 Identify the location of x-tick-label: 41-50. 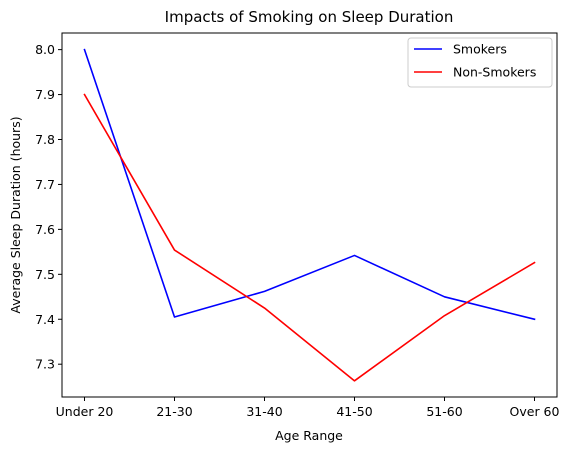
(354, 411).